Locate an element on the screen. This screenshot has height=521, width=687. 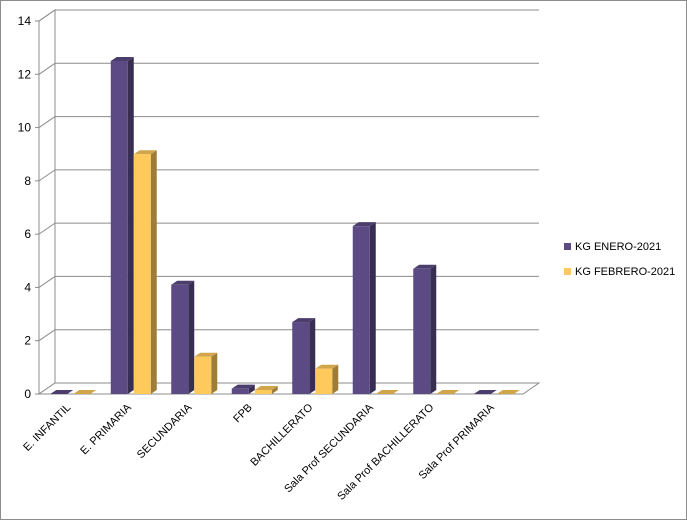
x-tick-label: Sala Prof BACHILLERATO is located at coordinates (385, 451).